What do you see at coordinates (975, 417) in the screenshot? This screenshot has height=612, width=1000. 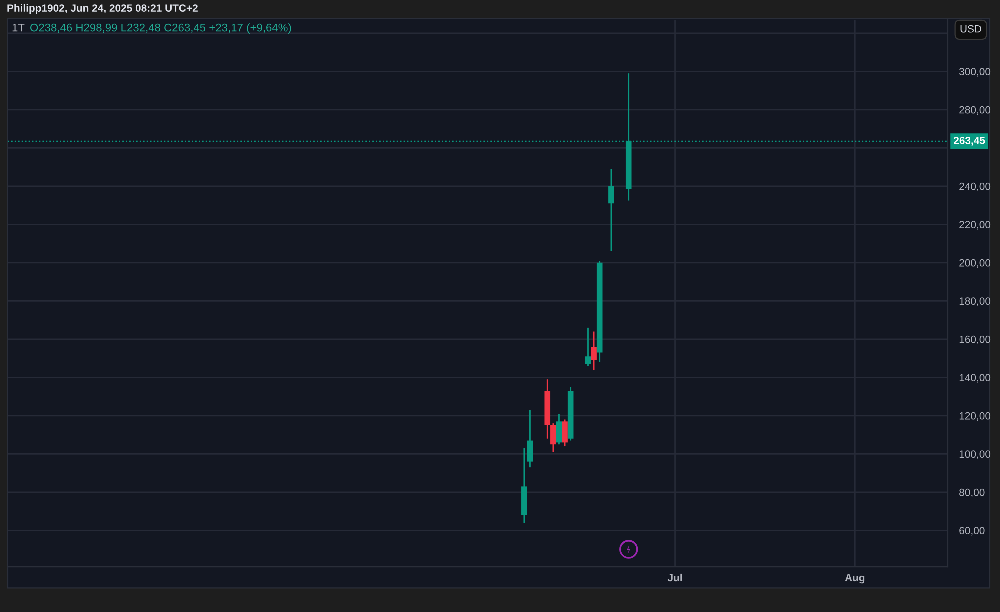 I see `y-tick-label: 120,00` at bounding box center [975, 417].